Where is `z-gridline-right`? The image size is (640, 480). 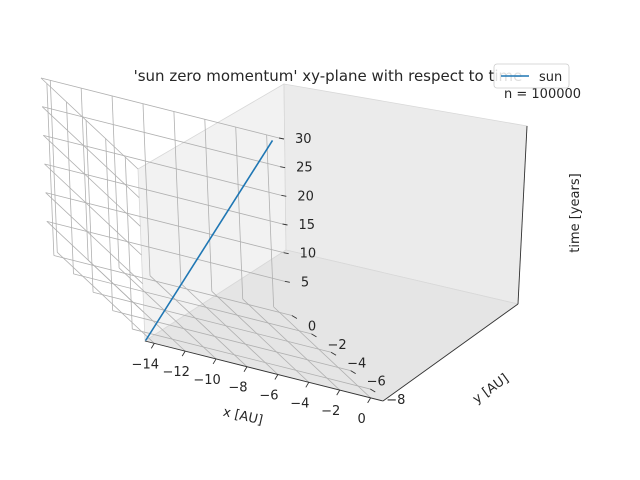
z-gridline-right is located at coordinates (160, 108).